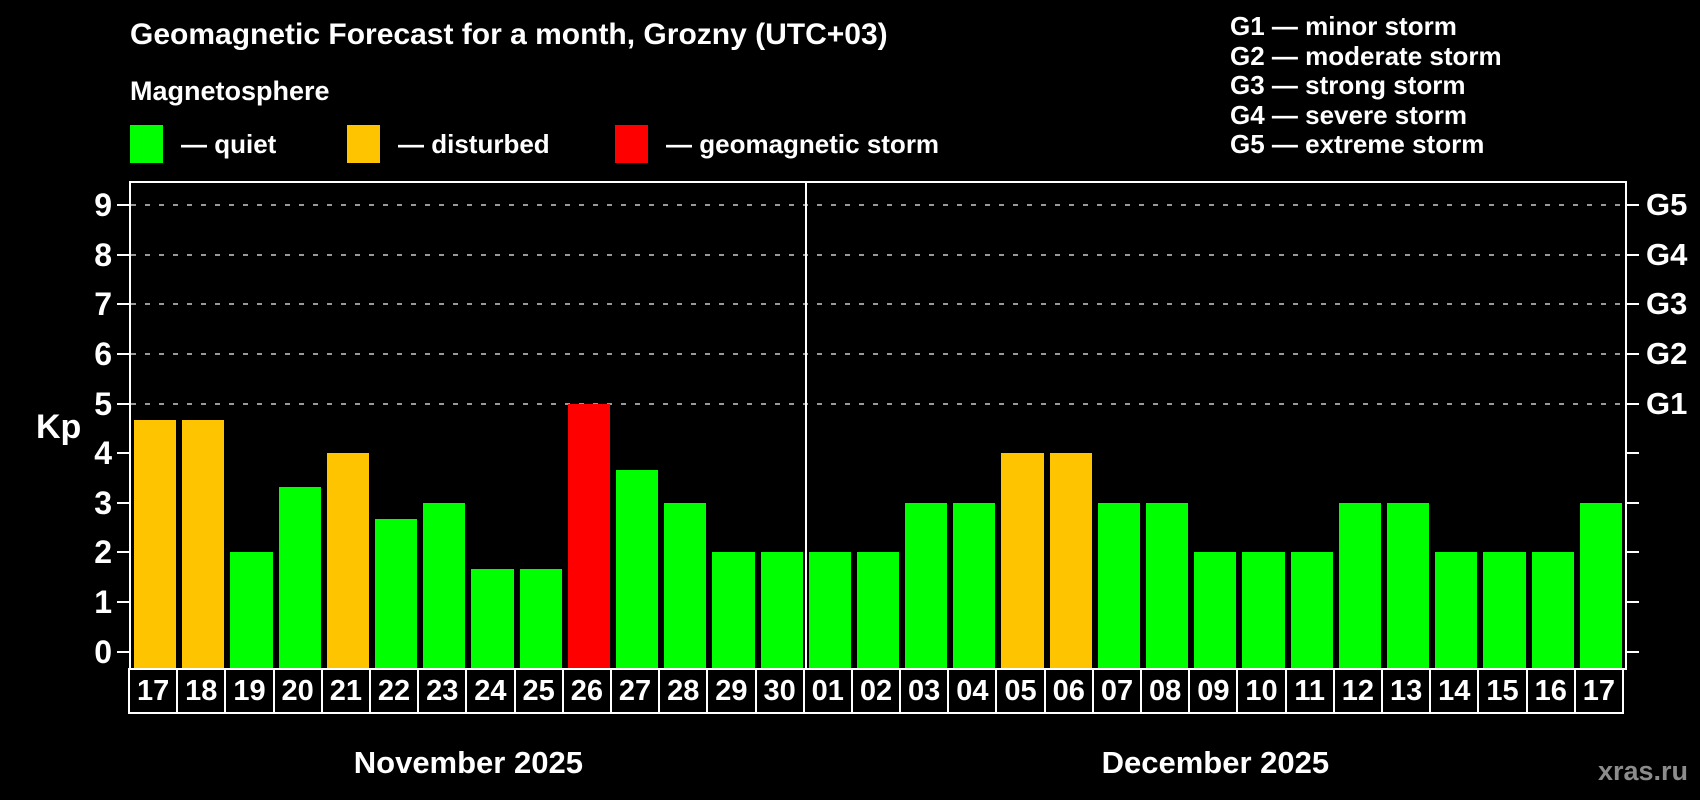 The image size is (1700, 800). I want to click on day-label-nov-18: 18, so click(201, 691).